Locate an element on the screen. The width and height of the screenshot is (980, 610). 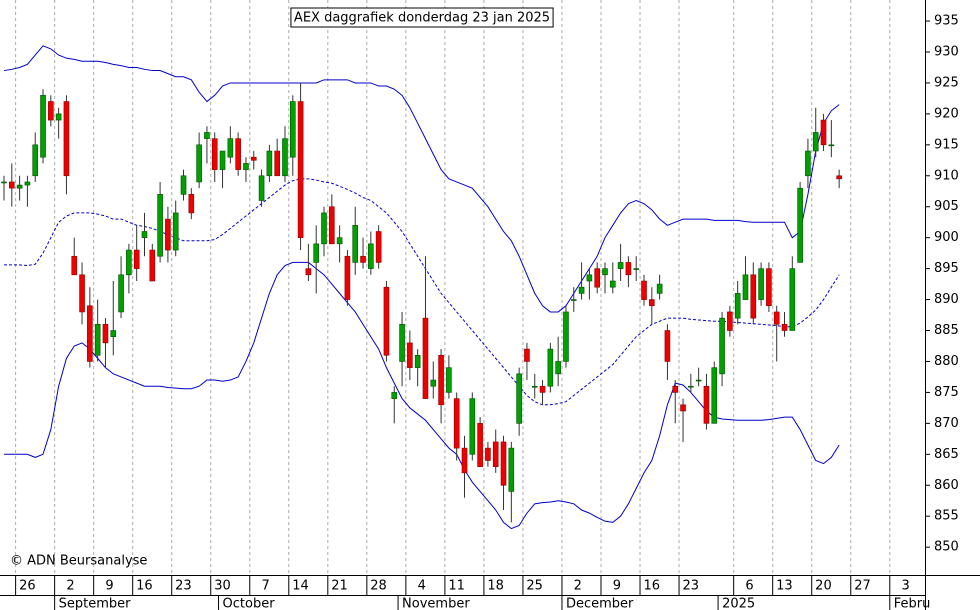
x-tick-label: 7 is located at coordinates (265, 586).